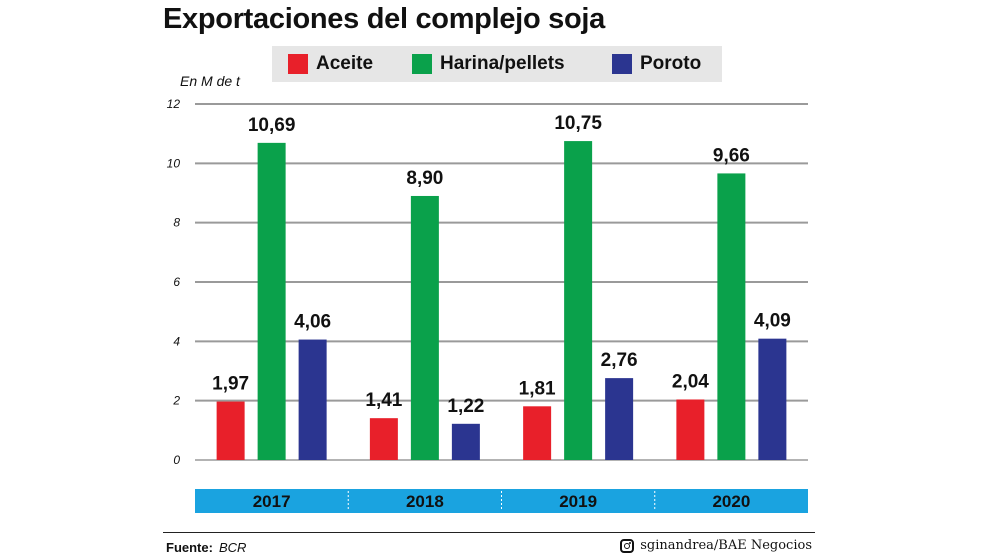 This screenshot has width=992, height=558. I want to click on y-tick-label: 12, so click(174, 104).